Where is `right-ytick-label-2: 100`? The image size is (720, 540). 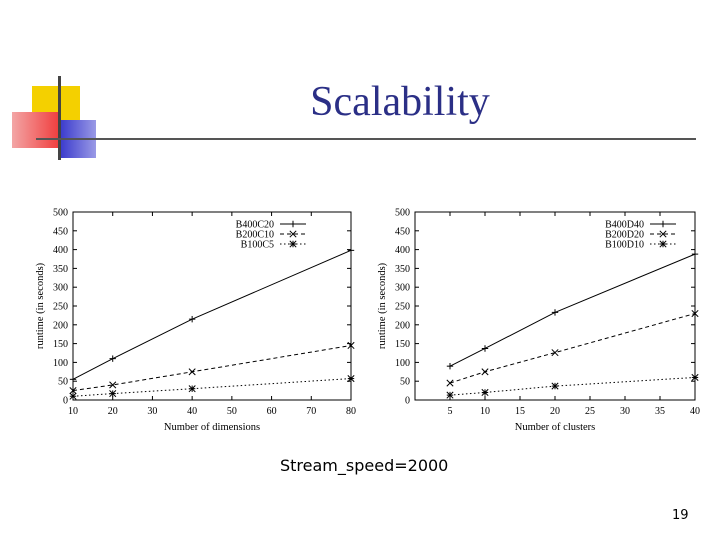
right-ytick-label-2: 100 is located at coordinates (402, 363).